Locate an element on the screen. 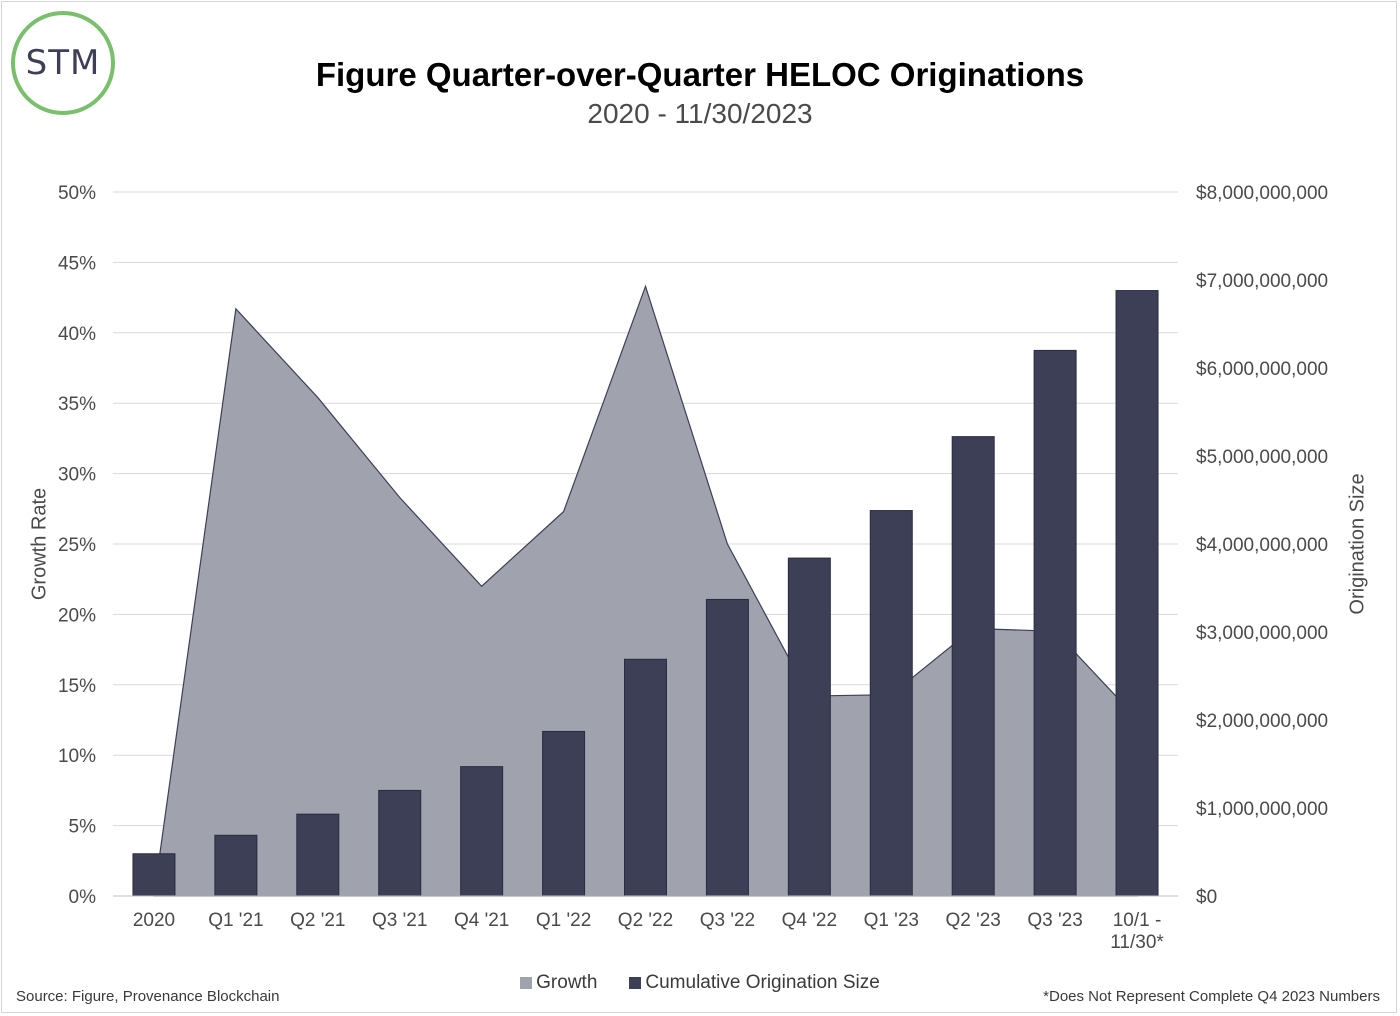 This screenshot has width=1400, height=1016. x-tick-label: Q3 '21 is located at coordinates (399, 920).